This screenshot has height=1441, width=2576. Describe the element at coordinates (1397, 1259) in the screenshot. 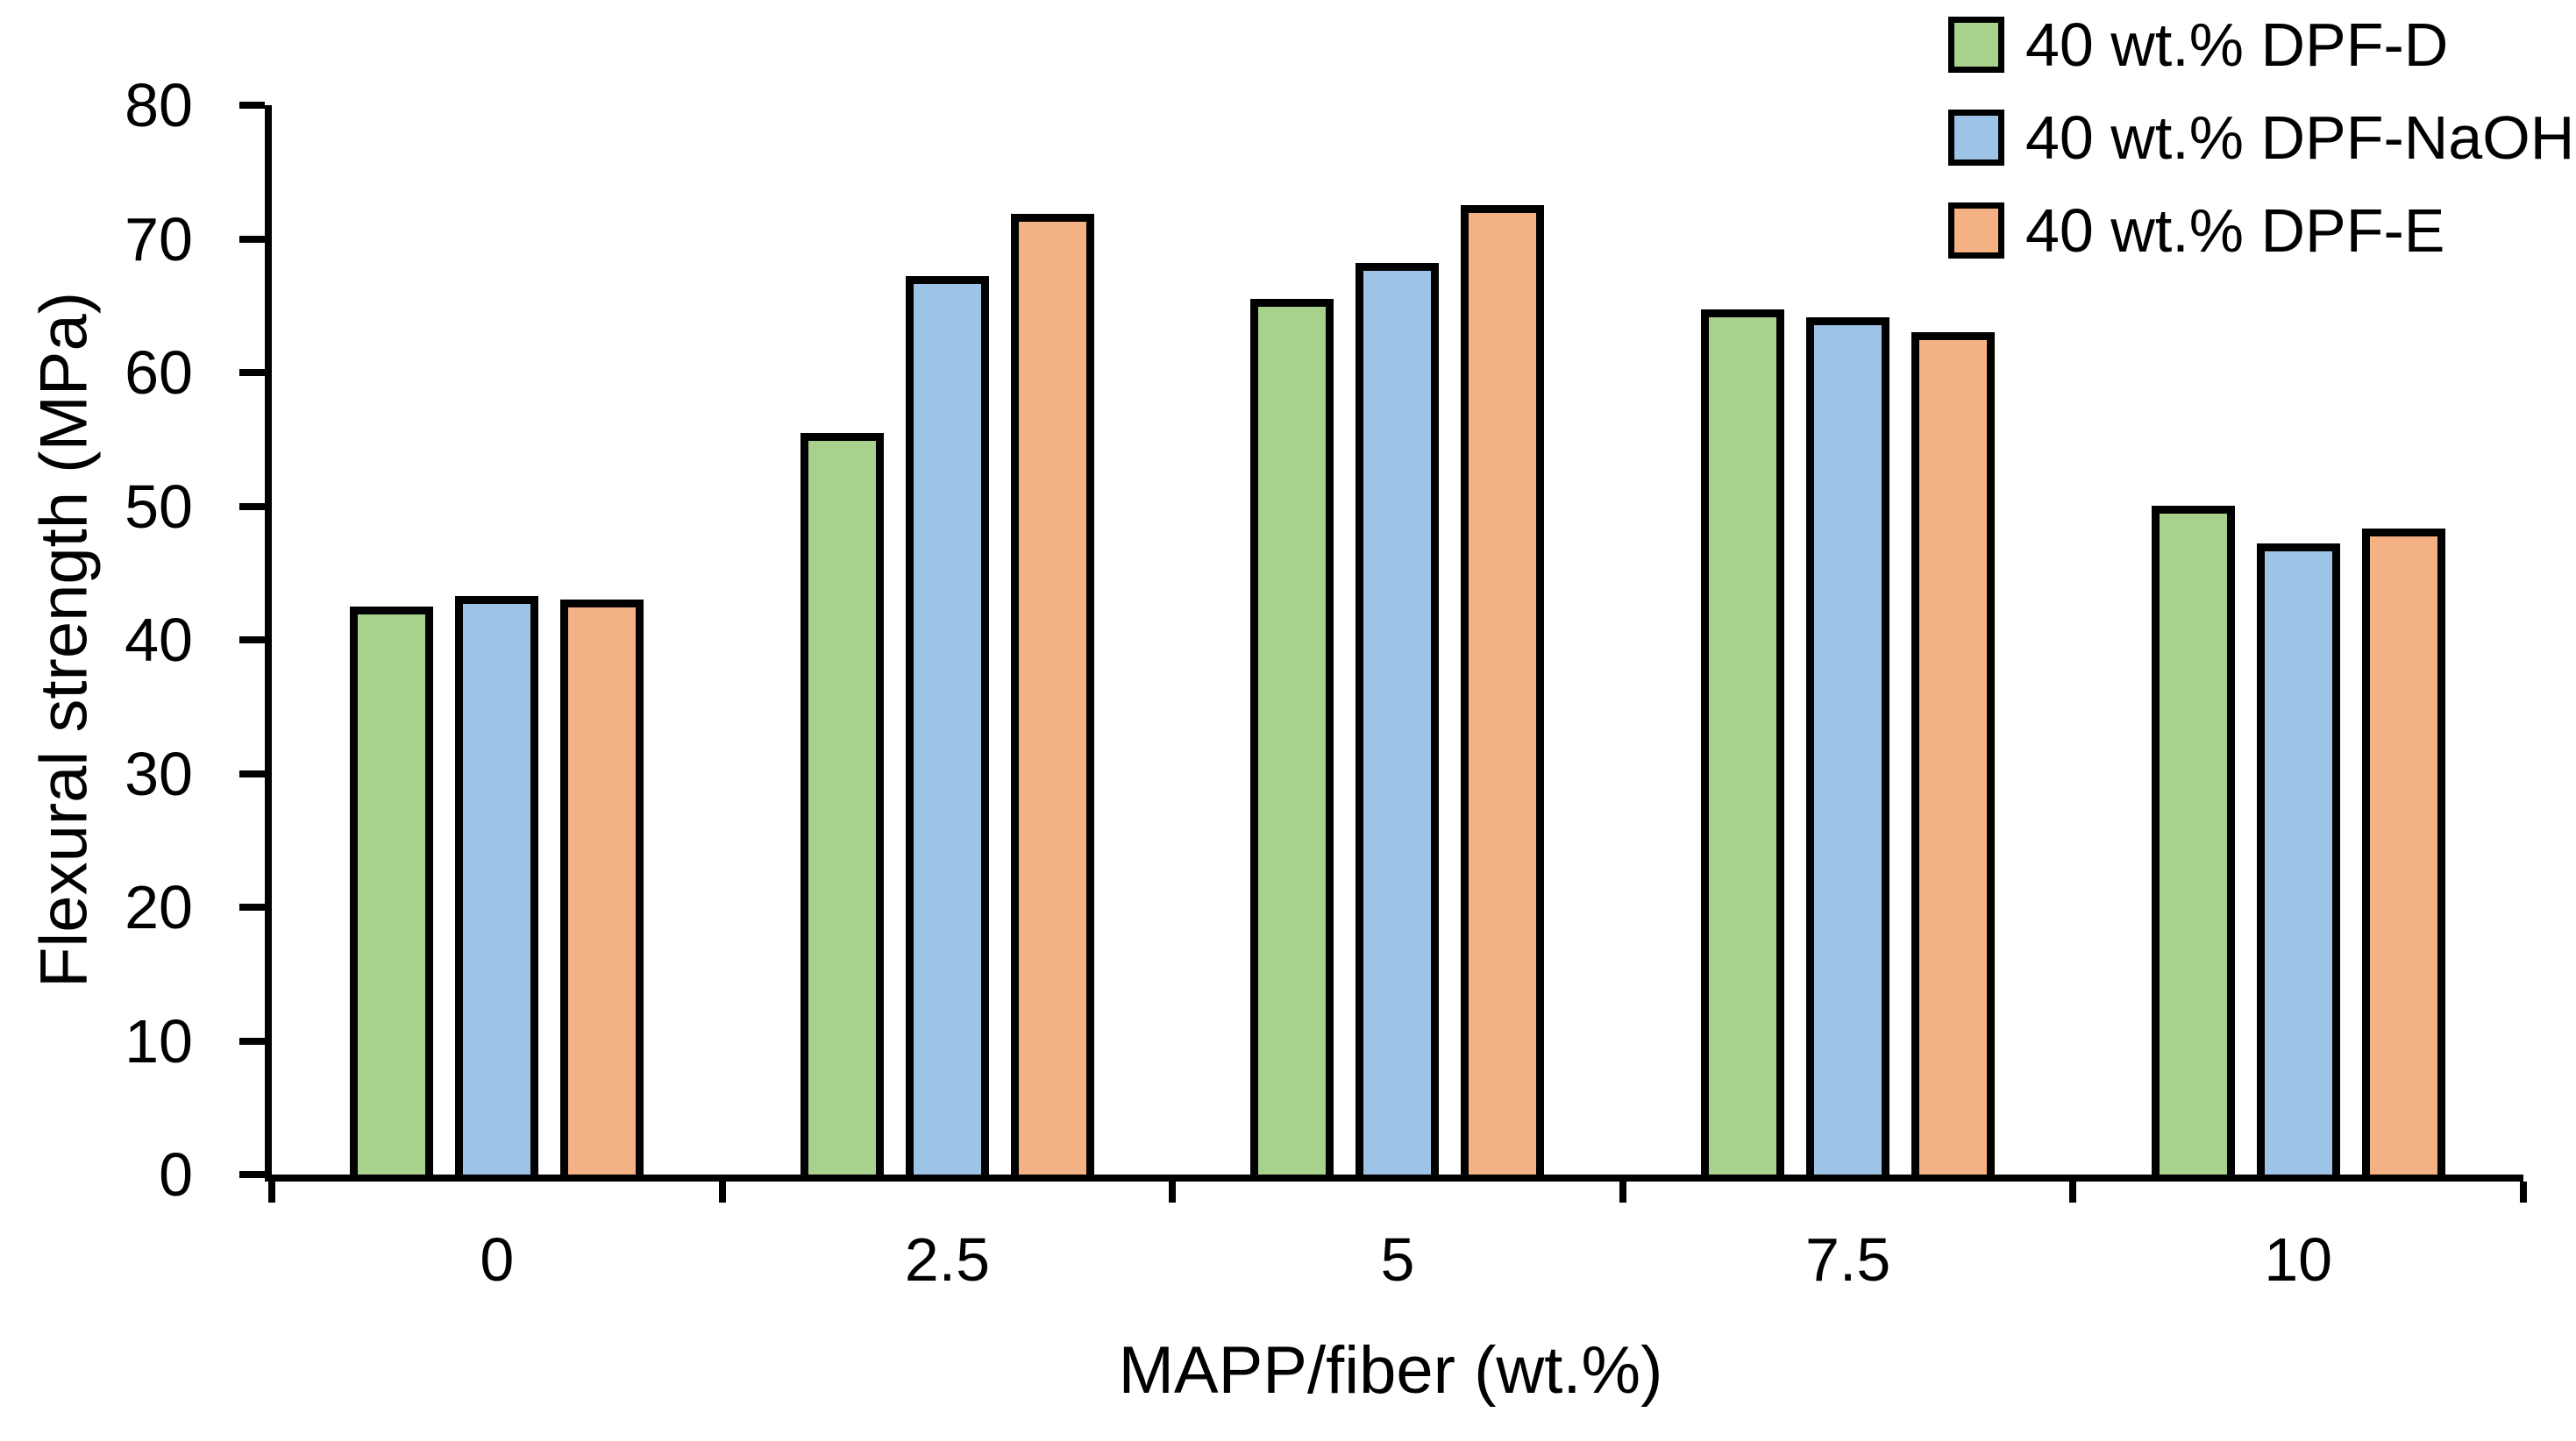

I see `x-tick-label: 5` at that location.